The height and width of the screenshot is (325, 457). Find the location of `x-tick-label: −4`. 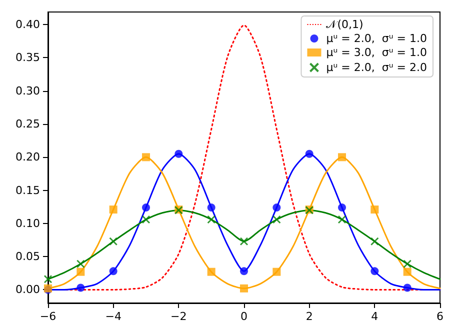

x-tick-label: −4 is located at coordinates (113, 316).